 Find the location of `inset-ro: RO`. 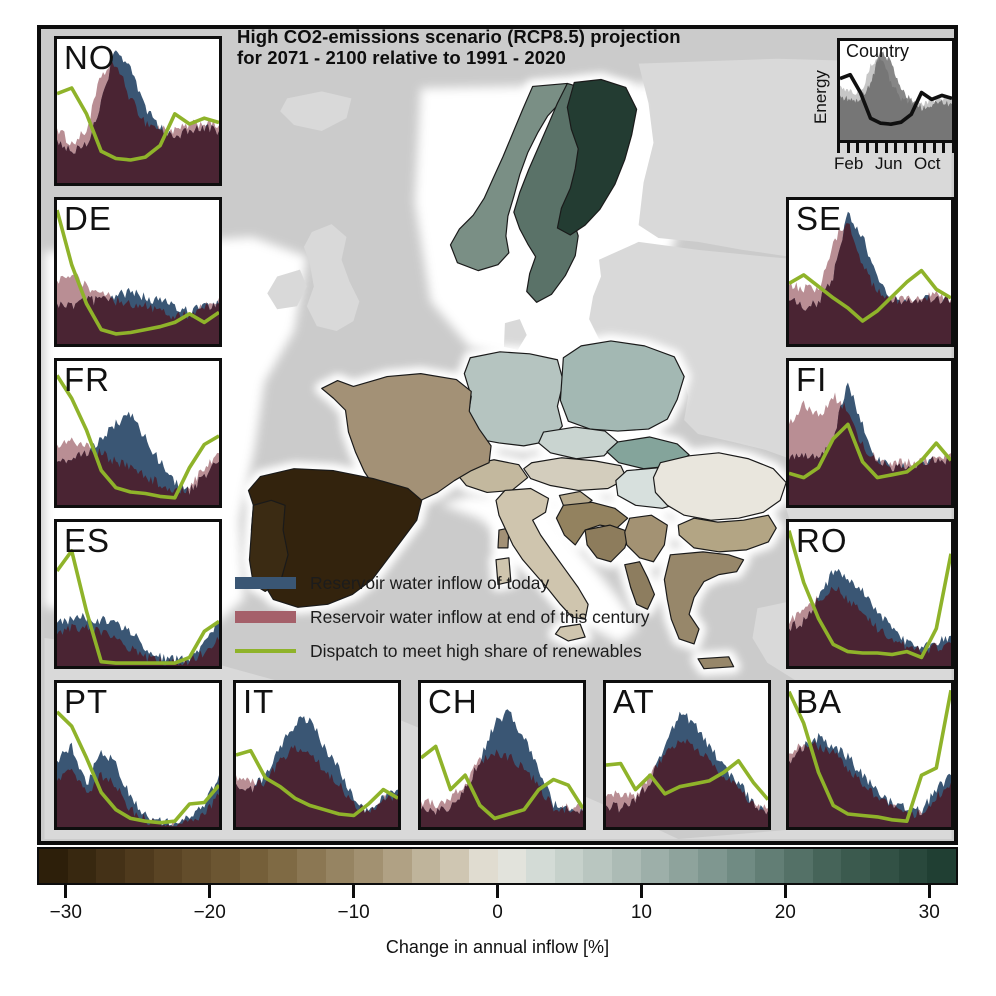

inset-ro: RO is located at coordinates (870, 594).